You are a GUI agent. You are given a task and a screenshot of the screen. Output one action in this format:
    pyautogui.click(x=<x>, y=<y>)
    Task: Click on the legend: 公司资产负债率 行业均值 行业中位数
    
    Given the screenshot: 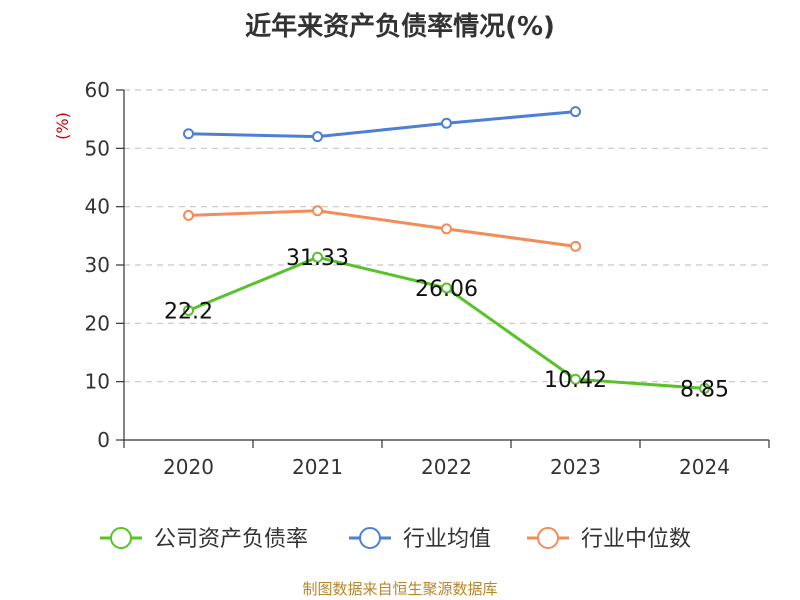 What is the action you would take?
    pyautogui.click(x=395, y=539)
    